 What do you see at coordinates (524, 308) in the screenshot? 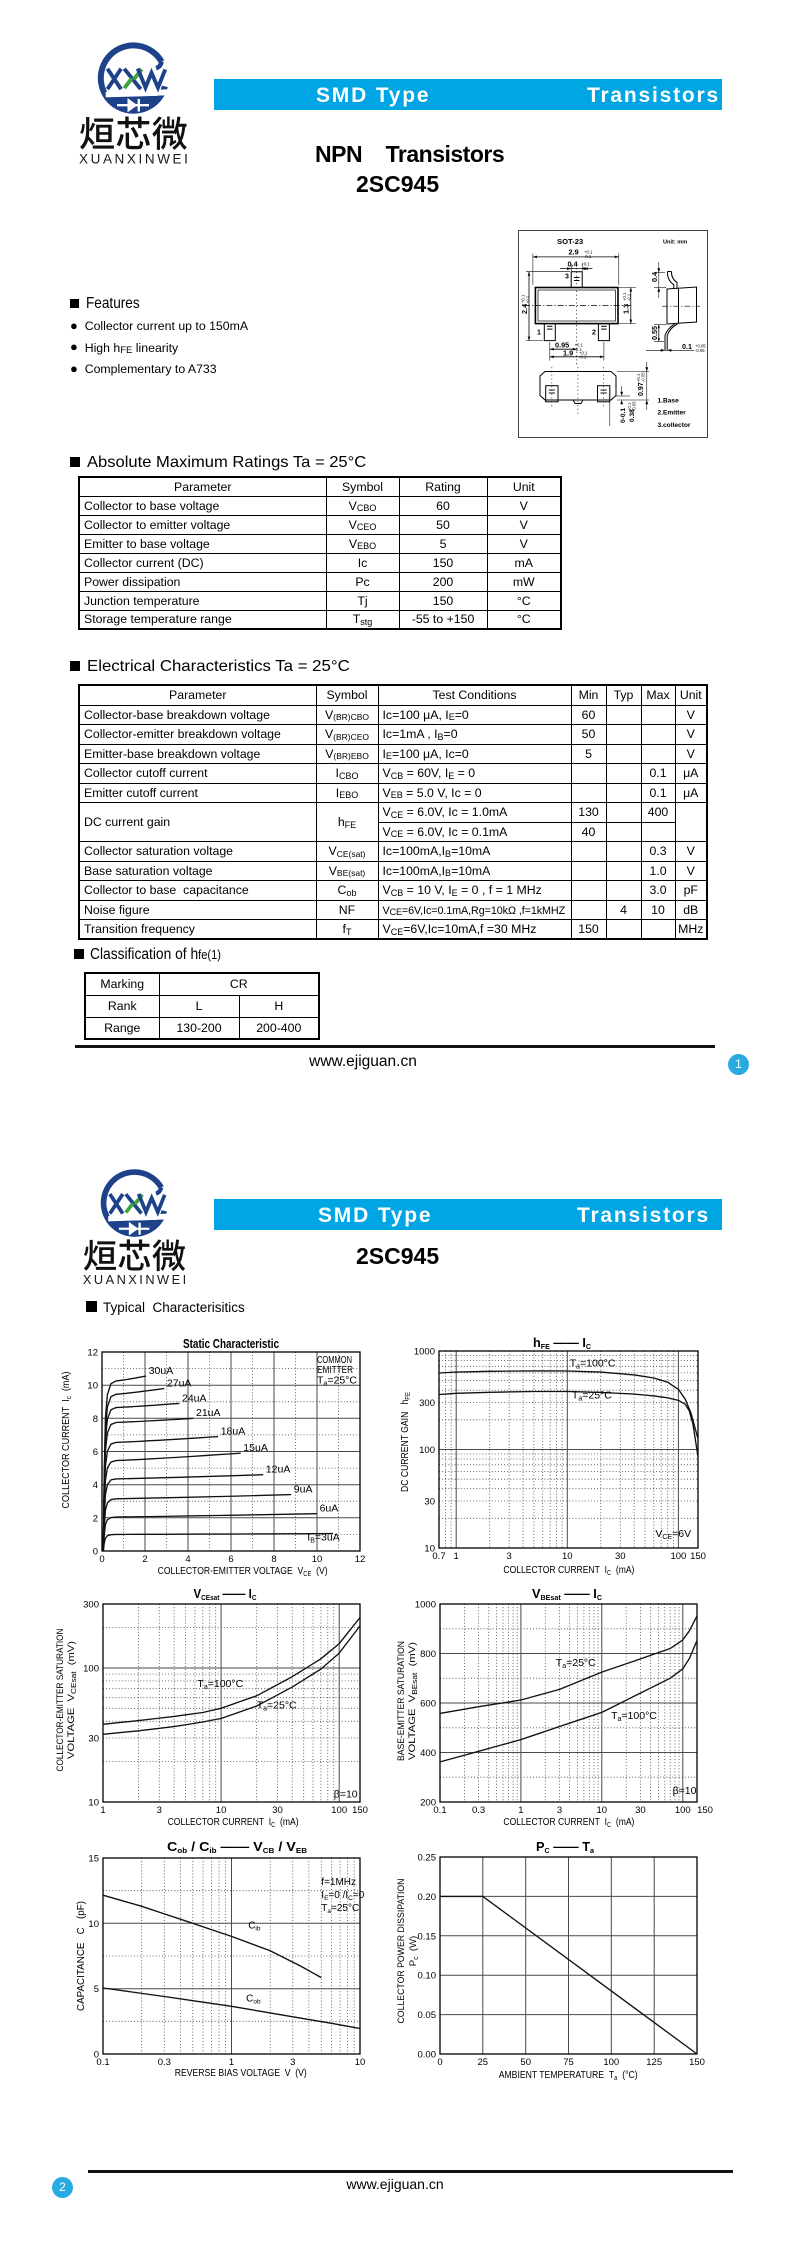
I see `svg-text: 2.4` at bounding box center [524, 308].